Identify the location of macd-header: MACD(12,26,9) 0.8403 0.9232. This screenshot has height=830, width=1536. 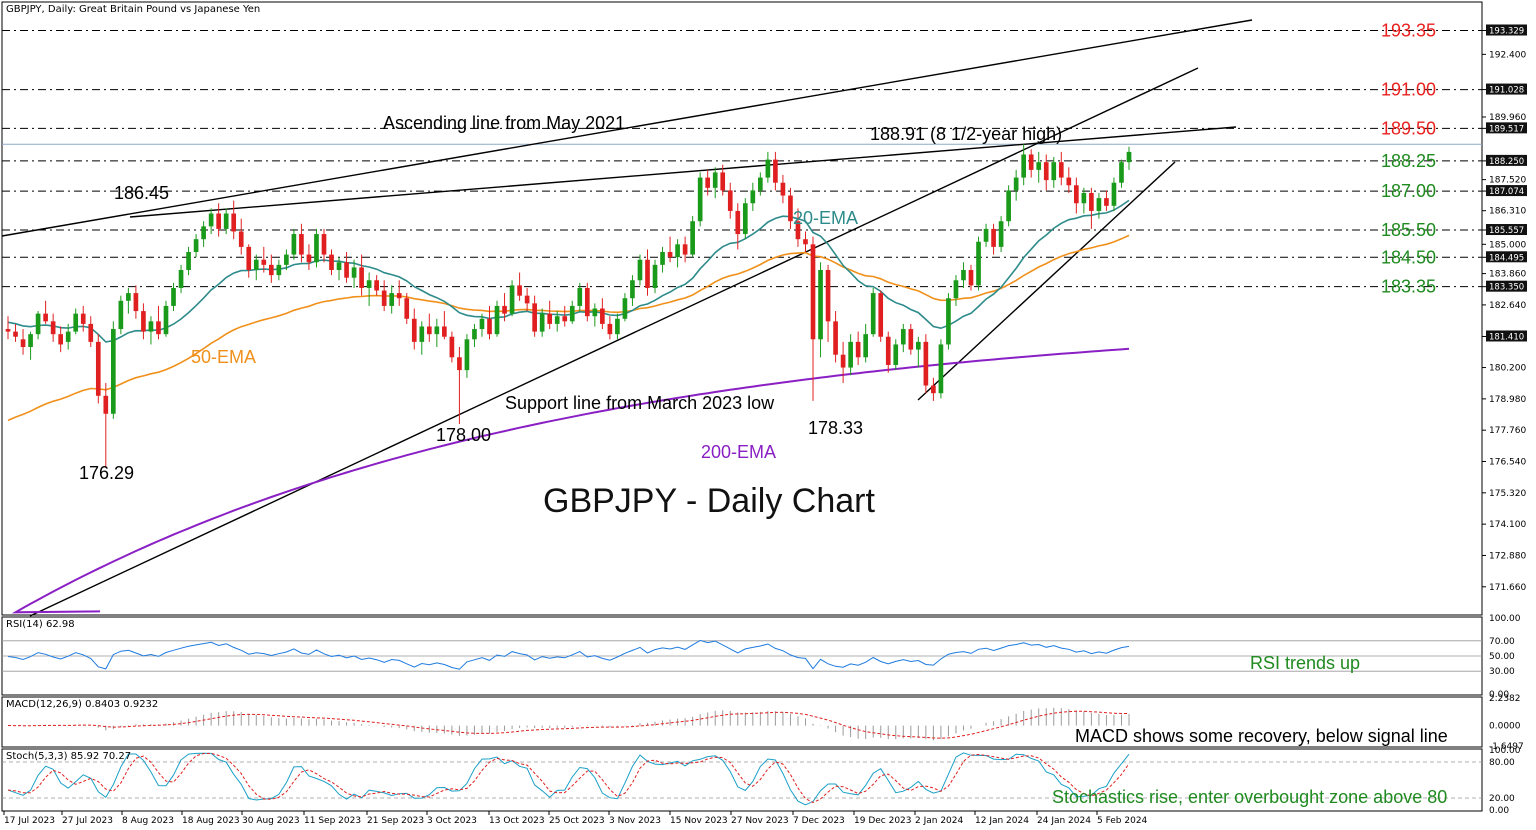
(82, 704).